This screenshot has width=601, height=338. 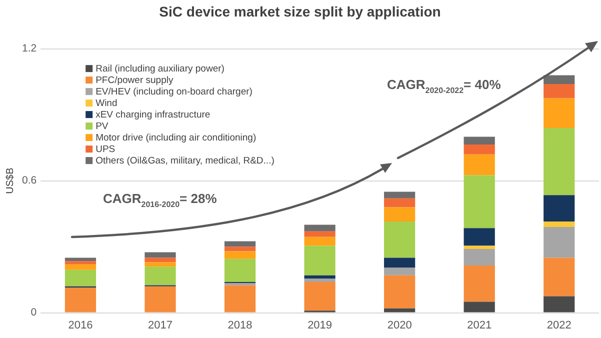 I want to click on x-tick-label: 2019, so click(x=320, y=325).